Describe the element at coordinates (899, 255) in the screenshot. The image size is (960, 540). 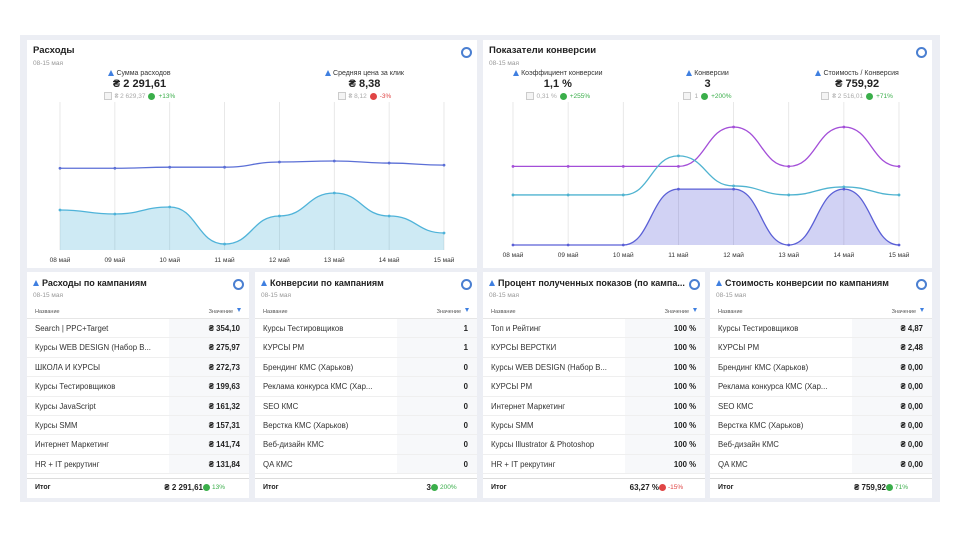
I see `x-tick-label: 15 май` at that location.